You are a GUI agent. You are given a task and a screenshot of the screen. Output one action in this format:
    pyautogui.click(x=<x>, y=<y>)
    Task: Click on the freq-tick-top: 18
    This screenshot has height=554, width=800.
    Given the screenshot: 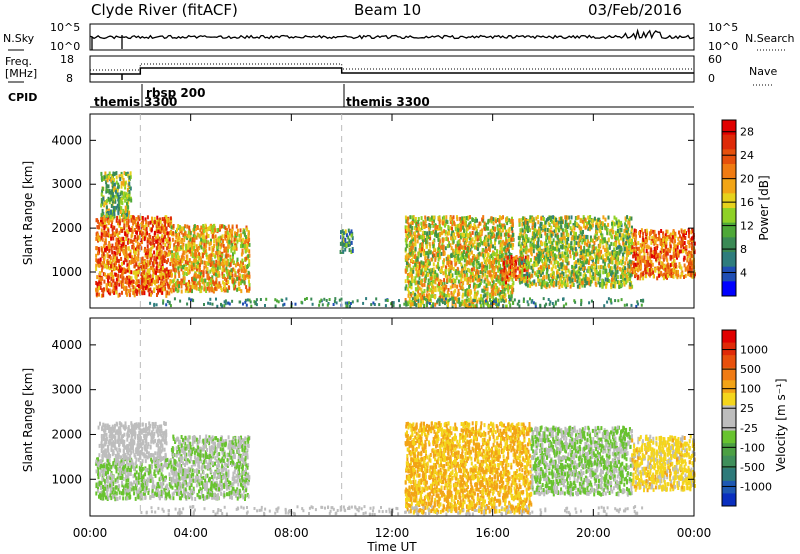 What is the action you would take?
    pyautogui.click(x=67, y=59)
    